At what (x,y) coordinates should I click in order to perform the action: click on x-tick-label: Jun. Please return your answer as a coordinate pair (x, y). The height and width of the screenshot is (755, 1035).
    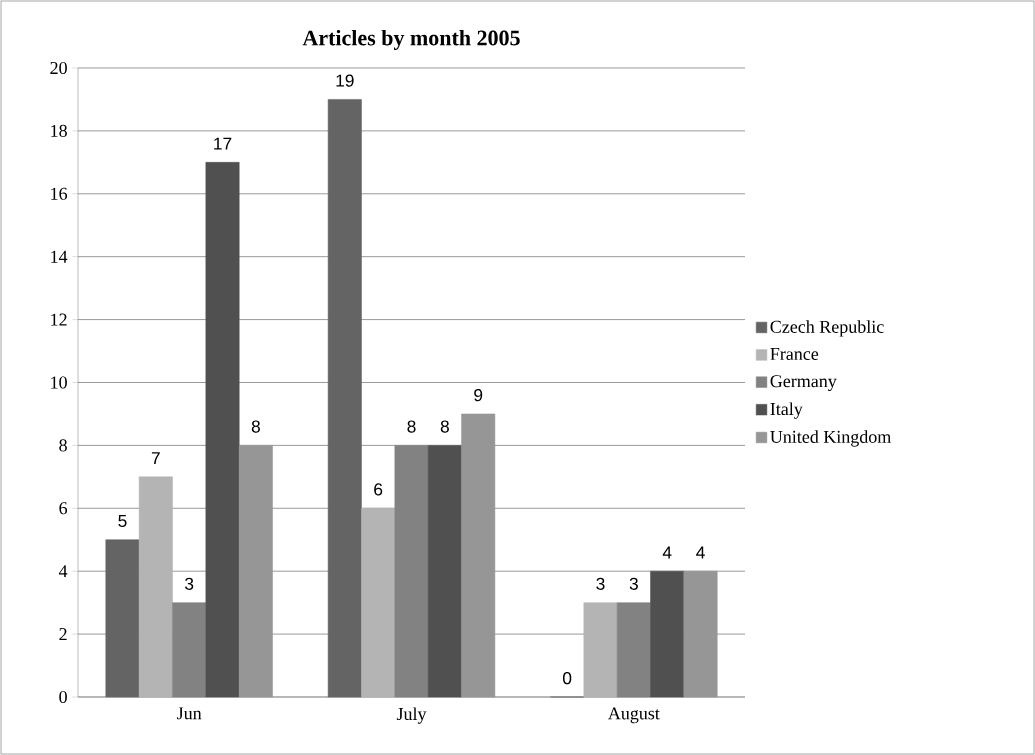
    Looking at the image, I should click on (189, 713).